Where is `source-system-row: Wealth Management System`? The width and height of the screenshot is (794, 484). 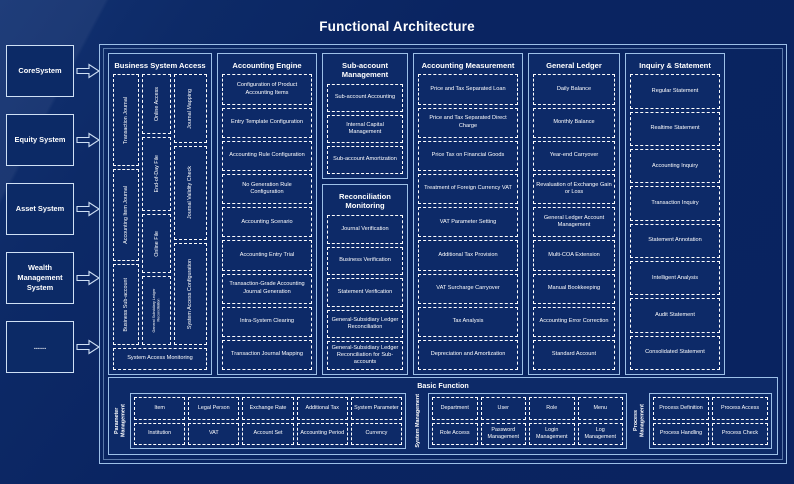 source-system-row: Wealth Management System is located at coordinates (53, 278).